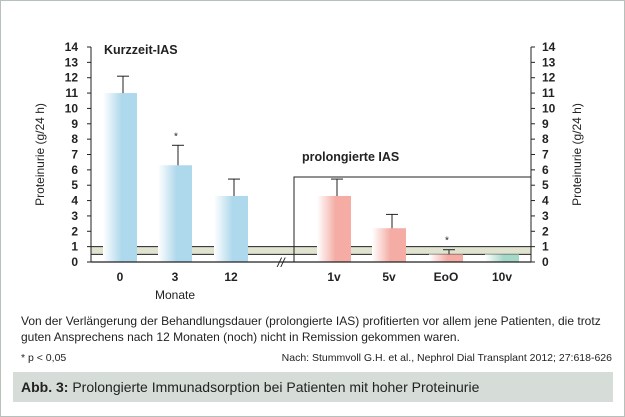 Image resolution: width=625 pixels, height=417 pixels. I want to click on y-tick-label-left: 1, so click(74, 247).